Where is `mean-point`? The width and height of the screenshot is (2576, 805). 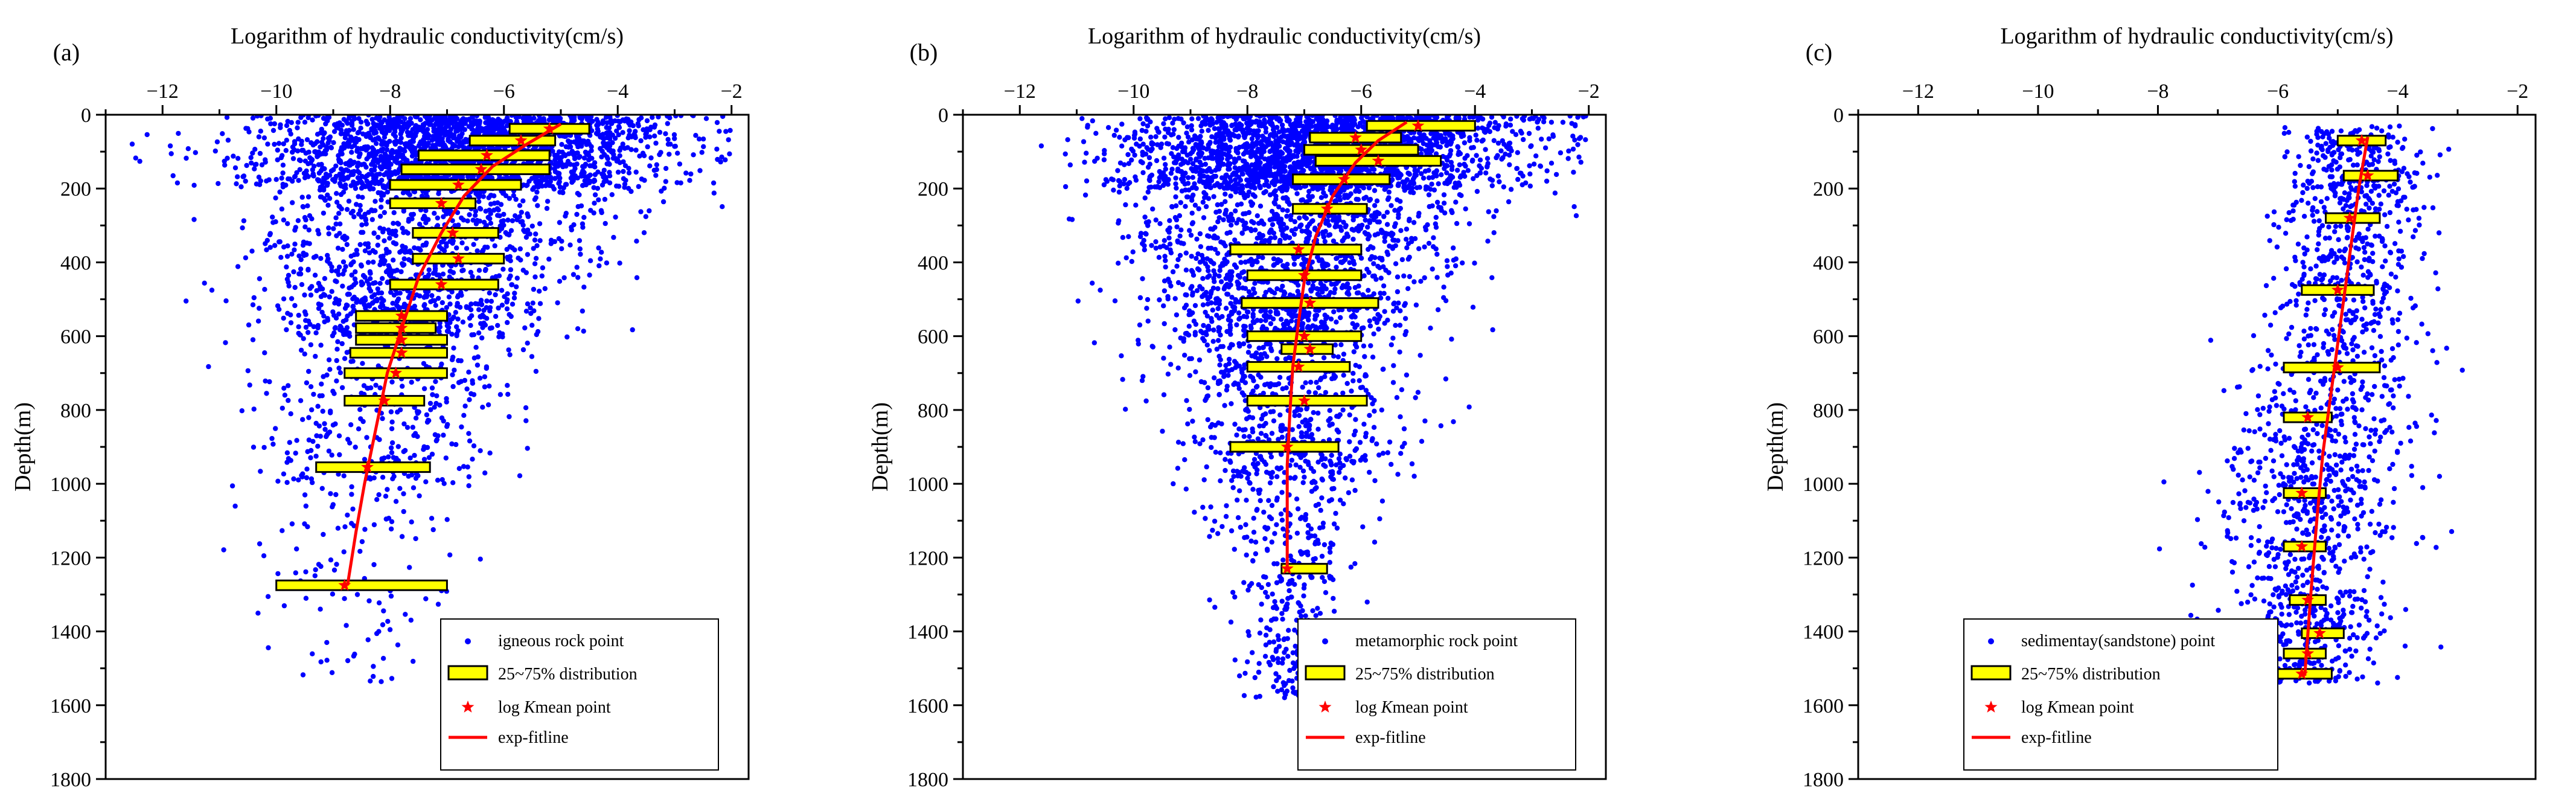
mean-point is located at coordinates (345, 585).